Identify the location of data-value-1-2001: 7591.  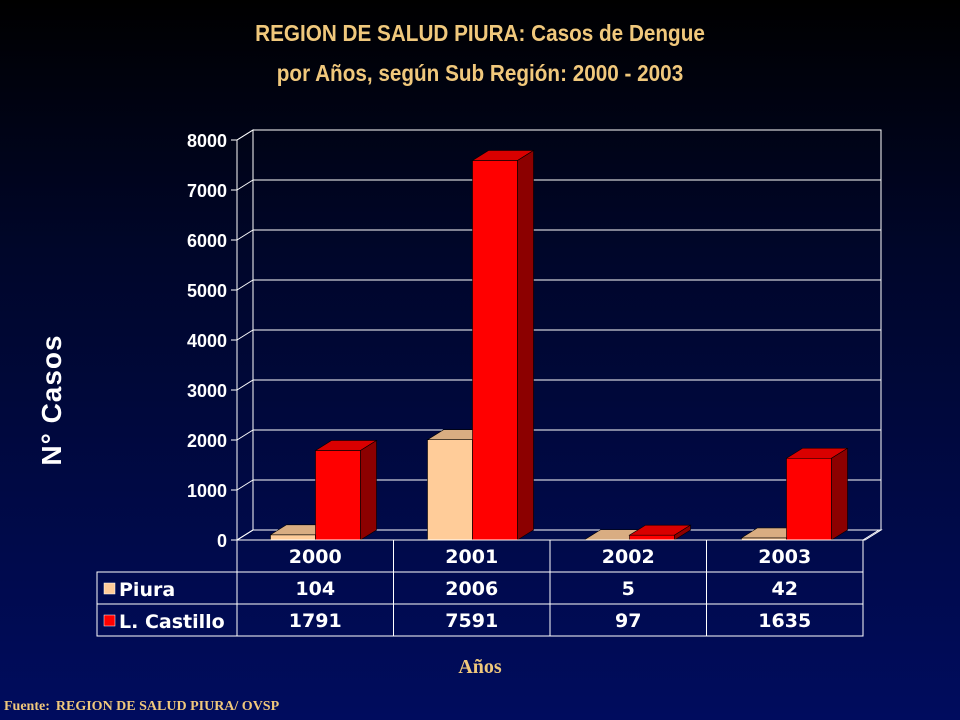
(471, 621).